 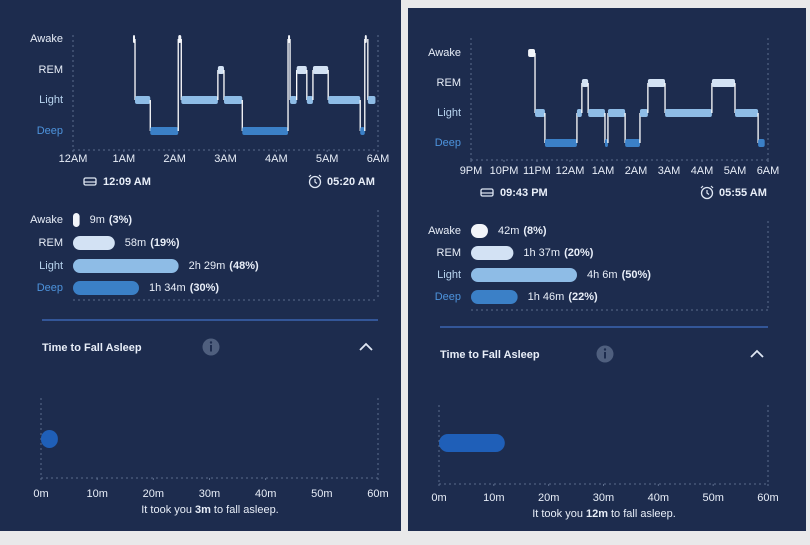 What do you see at coordinates (449, 83) in the screenshot?
I see `stage-label: REM` at bounding box center [449, 83].